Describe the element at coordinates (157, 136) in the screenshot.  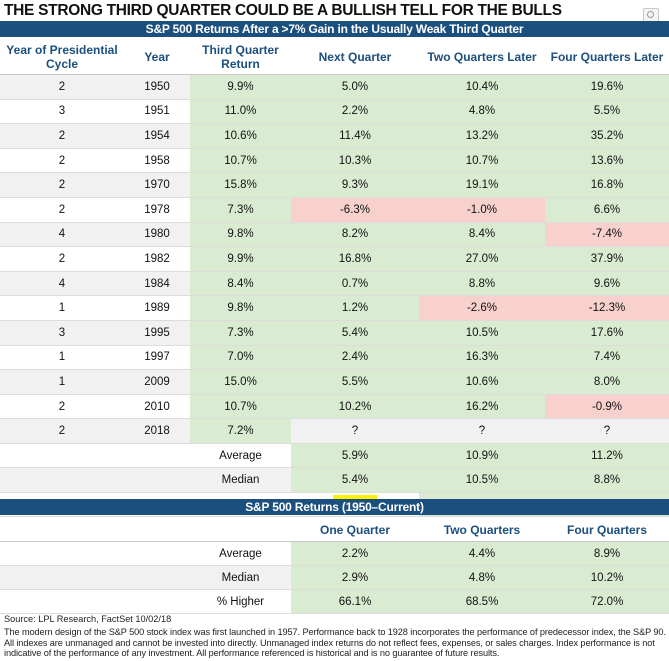
I see `table-cell: 1954` at that location.